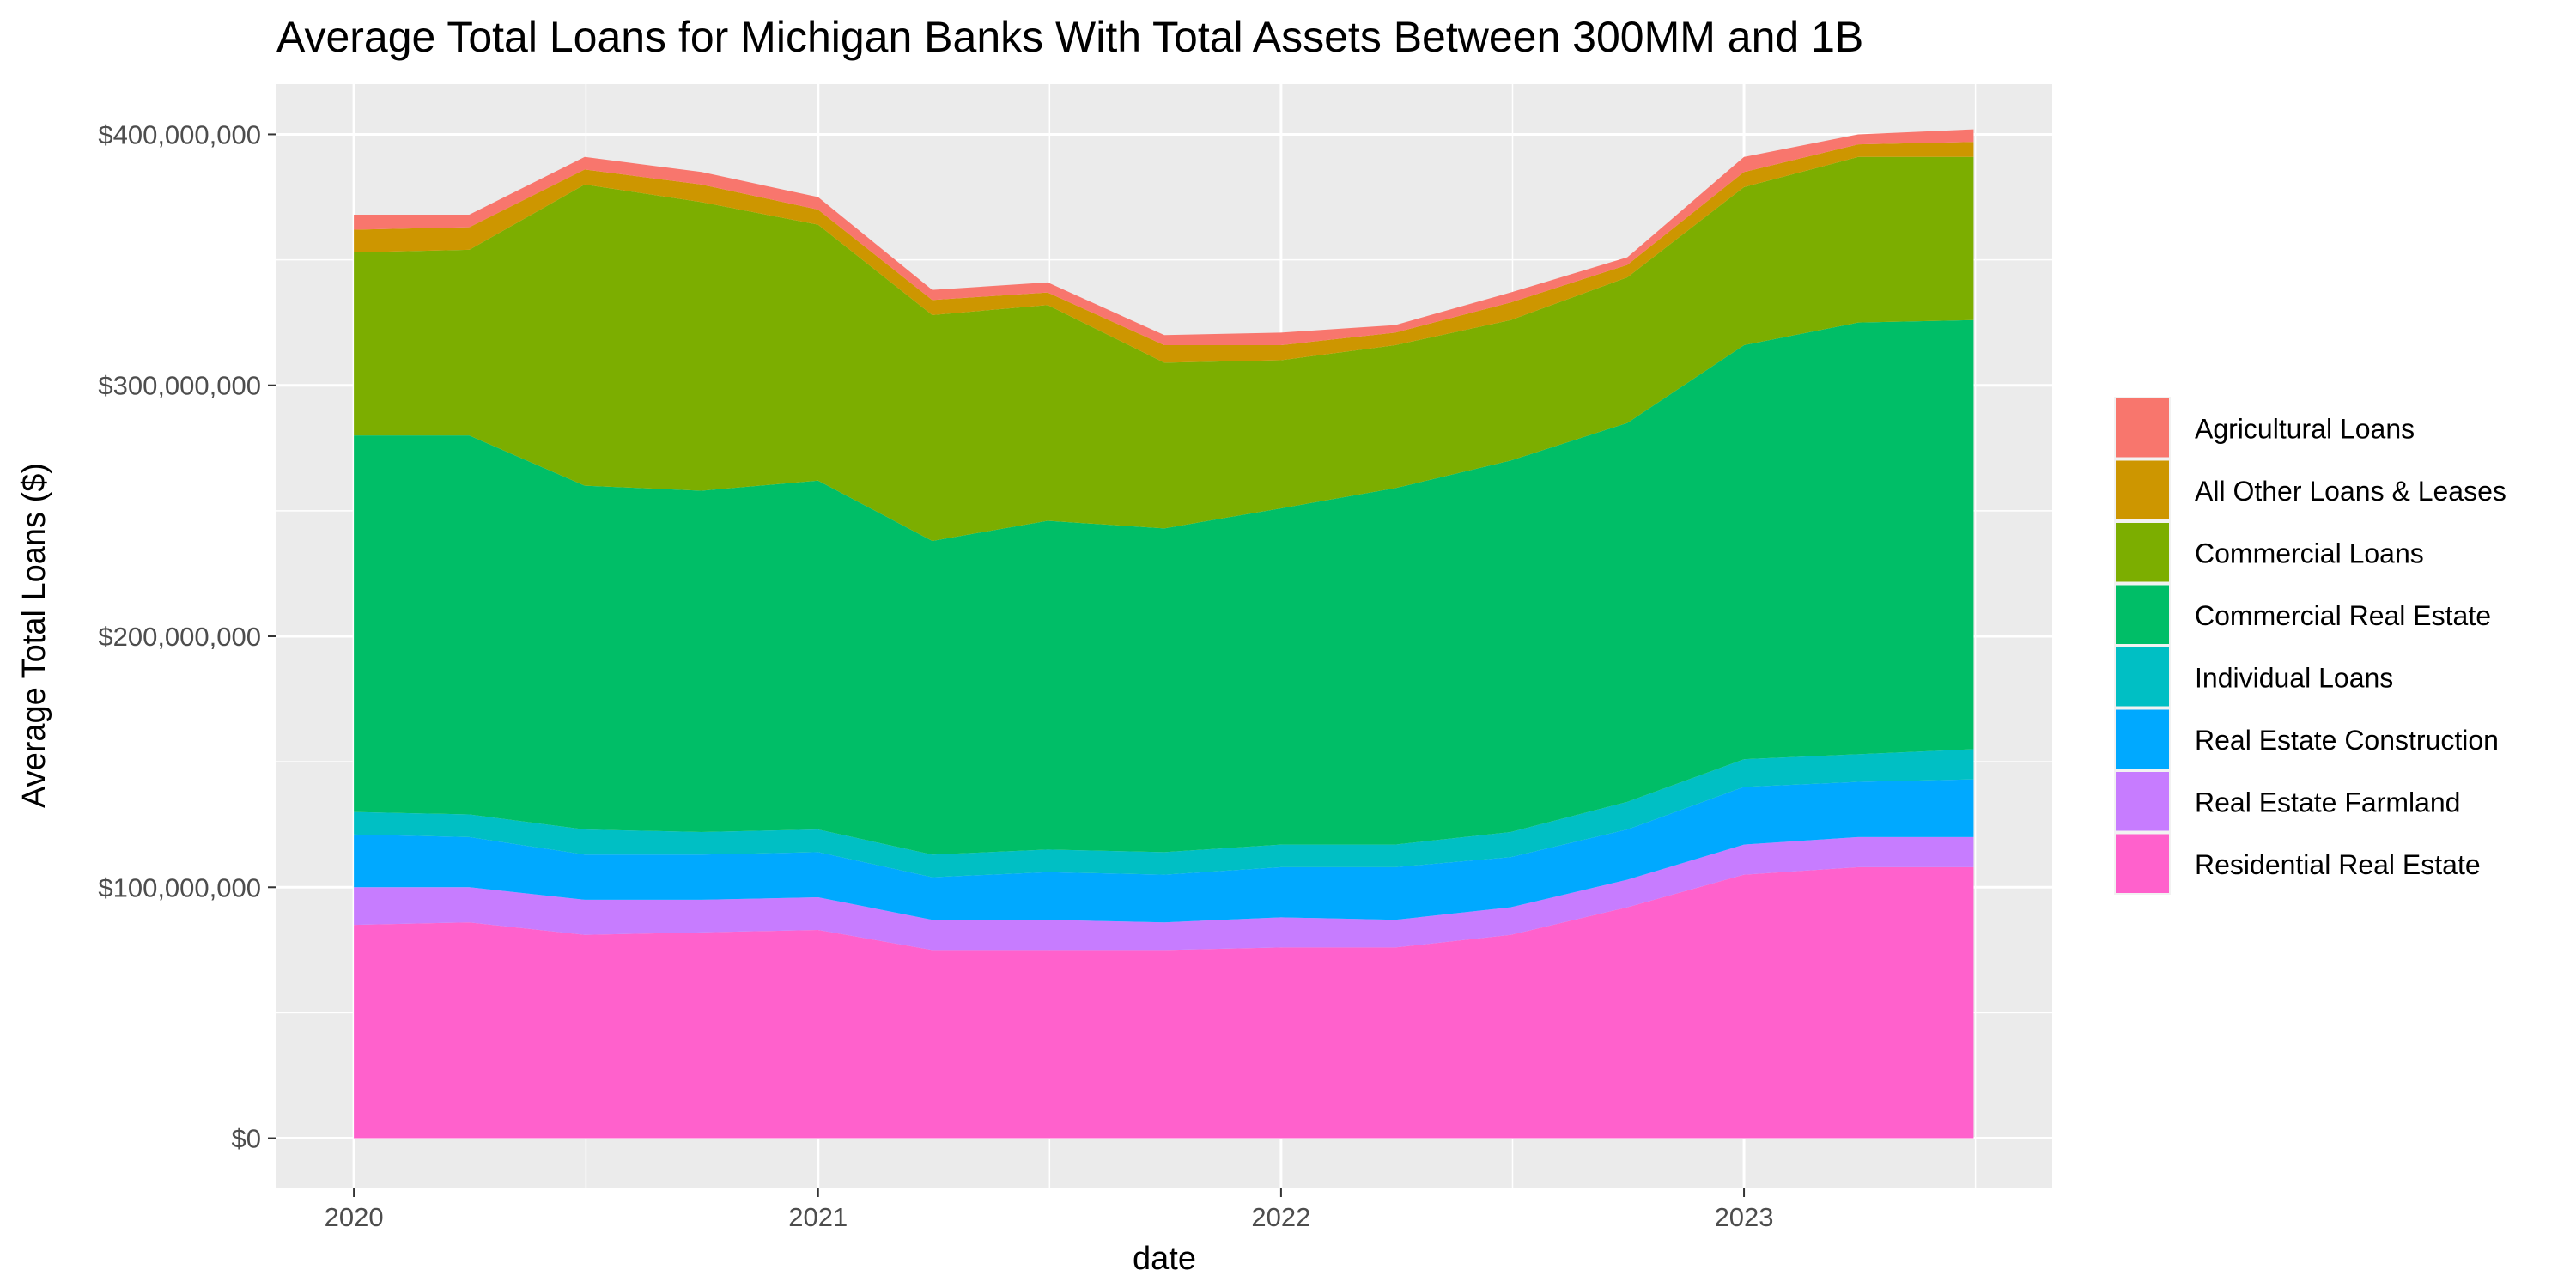  What do you see at coordinates (180, 887) in the screenshot?
I see `y-tick-label: $100,000,000` at bounding box center [180, 887].